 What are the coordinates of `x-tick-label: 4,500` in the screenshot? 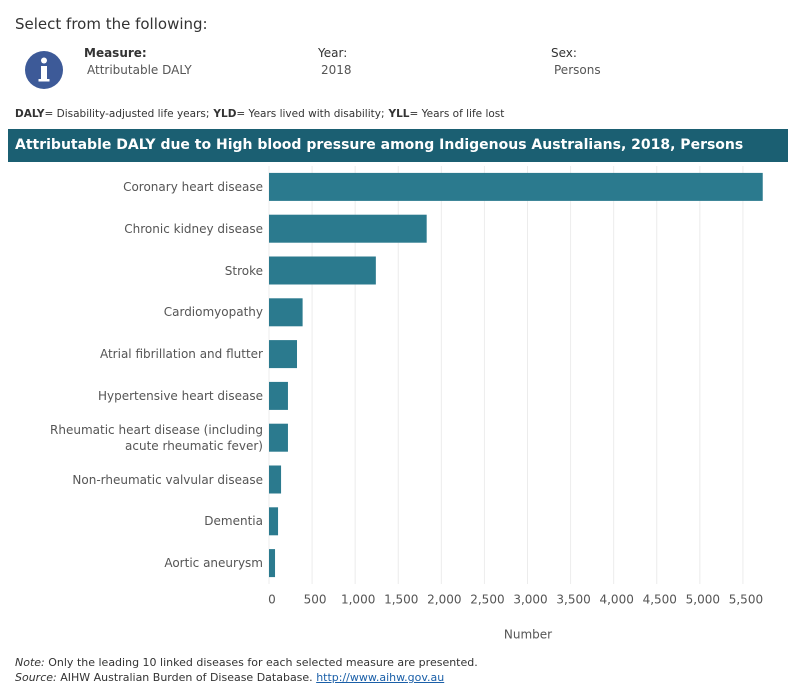 It's located at (660, 600).